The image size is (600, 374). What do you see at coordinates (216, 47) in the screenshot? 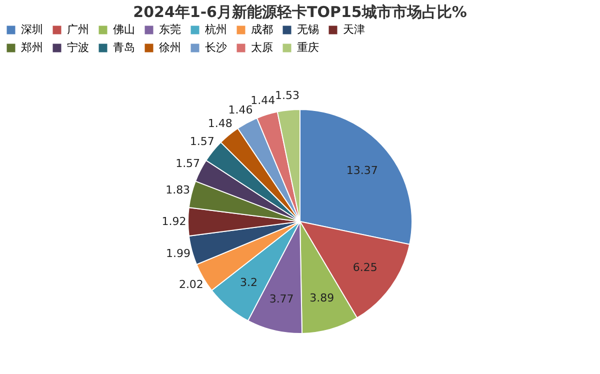
I see `legend-label: 长沙` at bounding box center [216, 47].